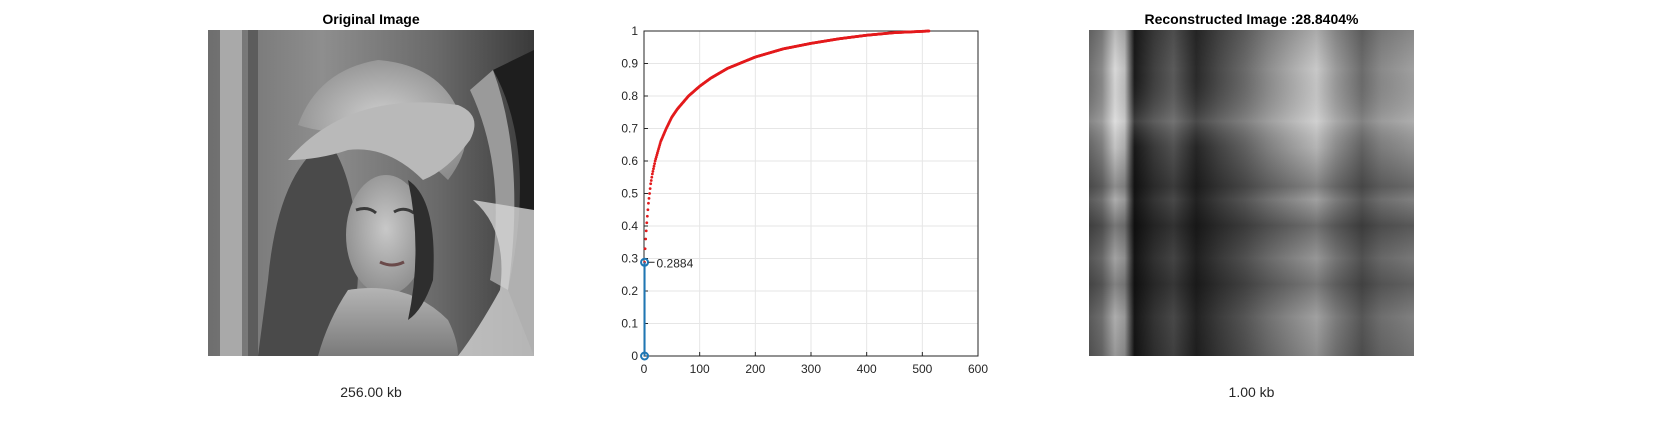 Image resolution: width=1672 pixels, height=426 pixels. What do you see at coordinates (1251, 193) in the screenshot?
I see `reconstructed-image` at bounding box center [1251, 193].